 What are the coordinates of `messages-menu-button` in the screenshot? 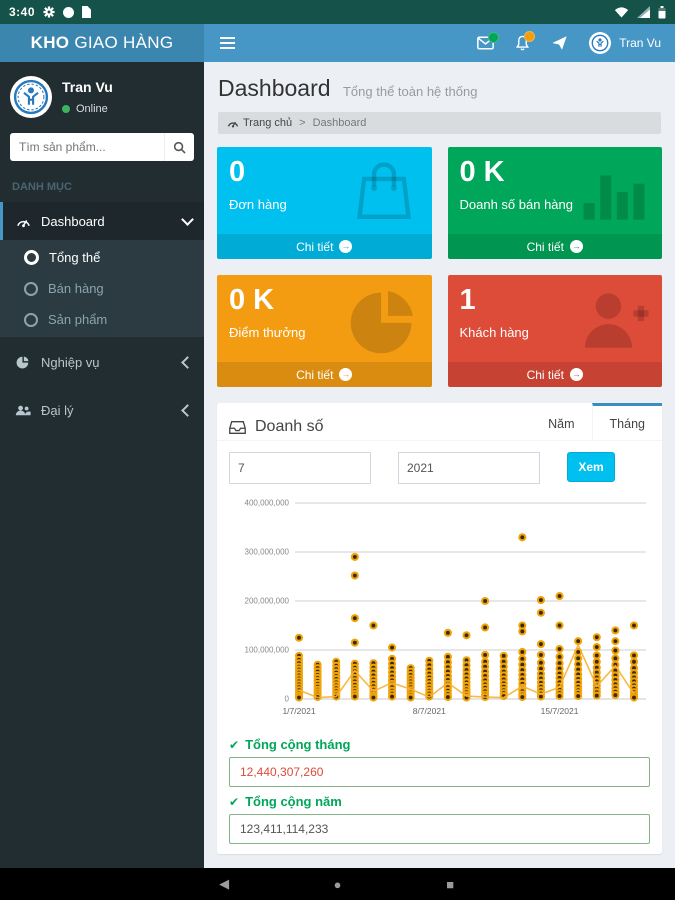 It's located at (488, 41).